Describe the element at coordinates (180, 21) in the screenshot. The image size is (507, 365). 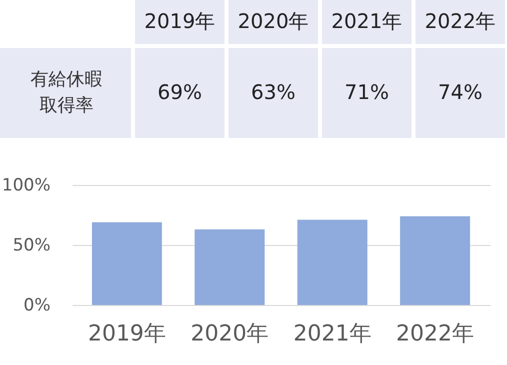
I see `category-label: 2019年` at that location.